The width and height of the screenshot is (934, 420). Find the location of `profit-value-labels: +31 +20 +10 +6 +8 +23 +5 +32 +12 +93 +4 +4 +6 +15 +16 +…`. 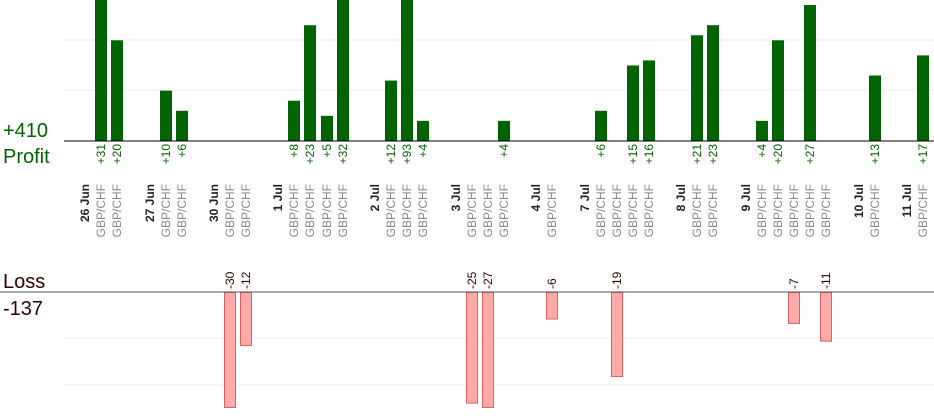

profit-value-labels: +31 +20 +10 +6 +8 +23 +5 +32 +12 +93 +4 +4 +6 +15 +16 +… is located at coordinates (512, 154).